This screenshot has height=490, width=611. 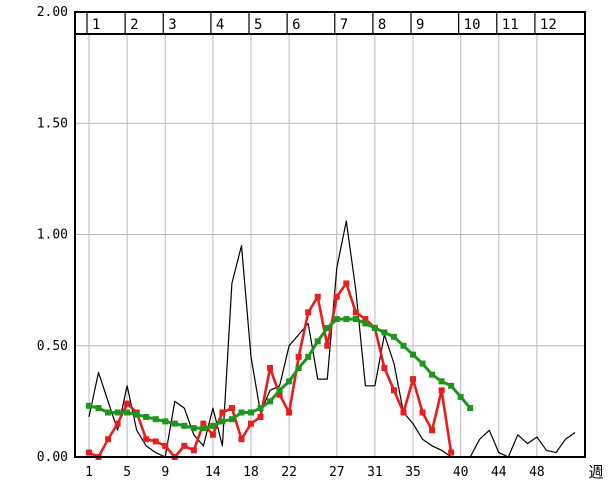 I want to click on month-band-bg, so click(x=330, y=23).